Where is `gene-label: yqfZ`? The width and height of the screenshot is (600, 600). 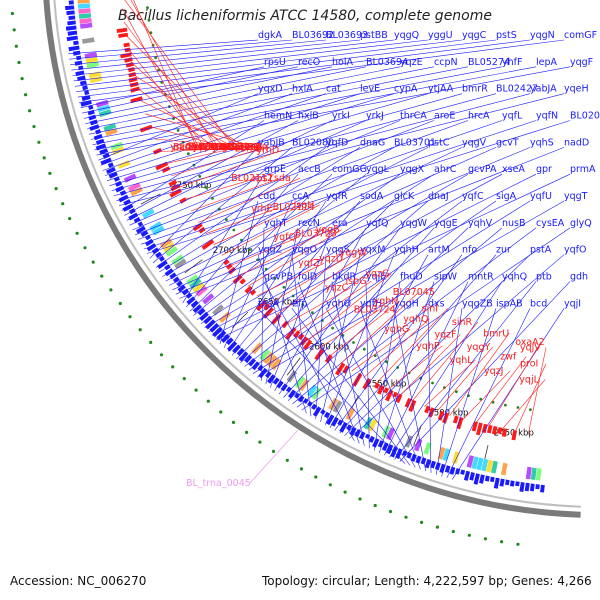 gene-label: yqfZ is located at coordinates (309, 263).